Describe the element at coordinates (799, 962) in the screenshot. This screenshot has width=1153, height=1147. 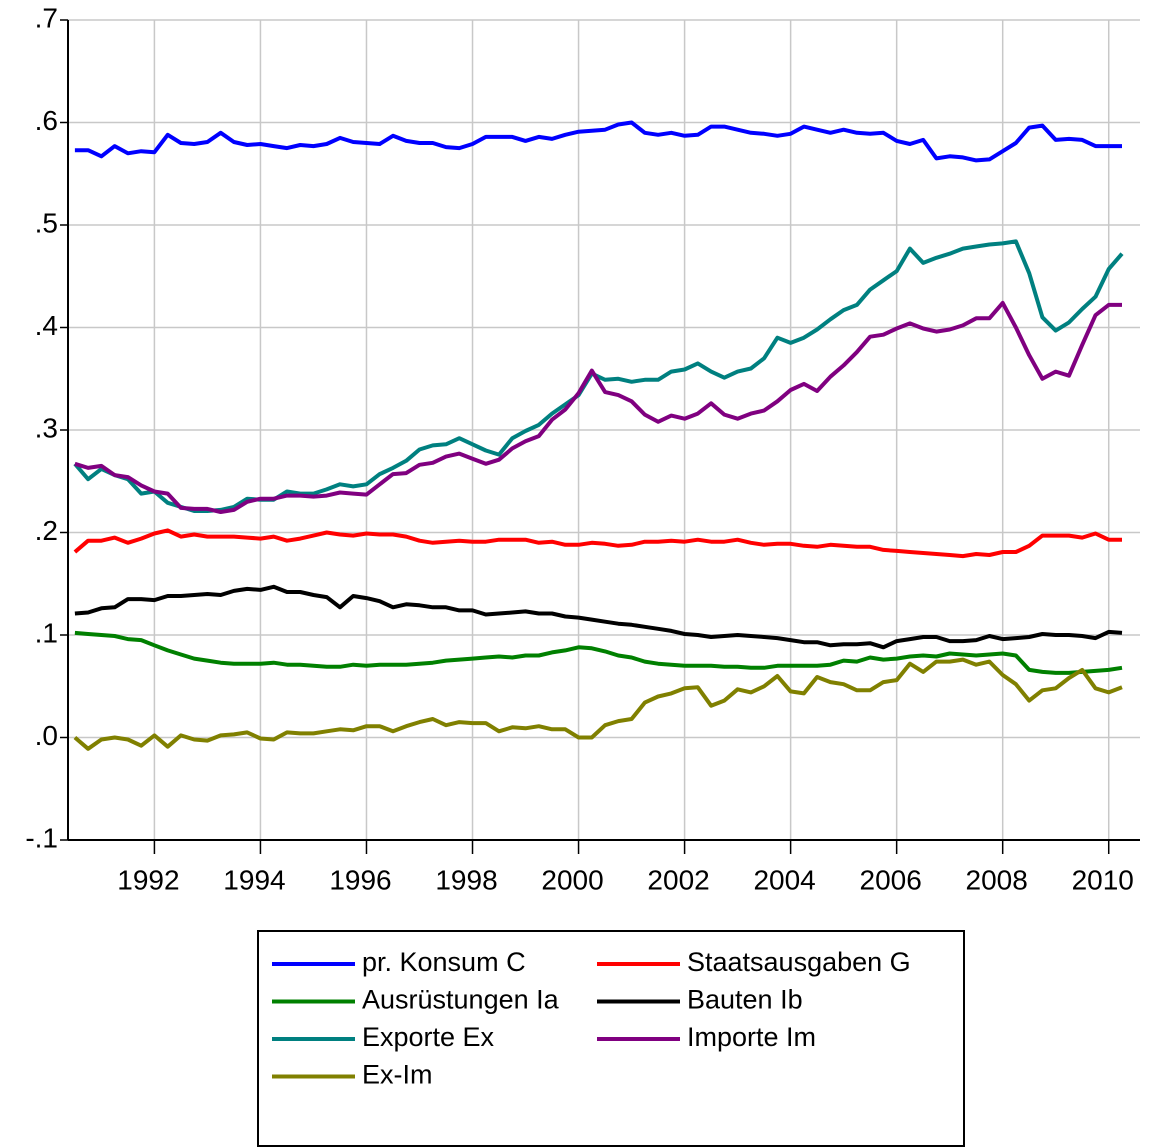
I see `legend-label: Staatsausgaben G` at that location.